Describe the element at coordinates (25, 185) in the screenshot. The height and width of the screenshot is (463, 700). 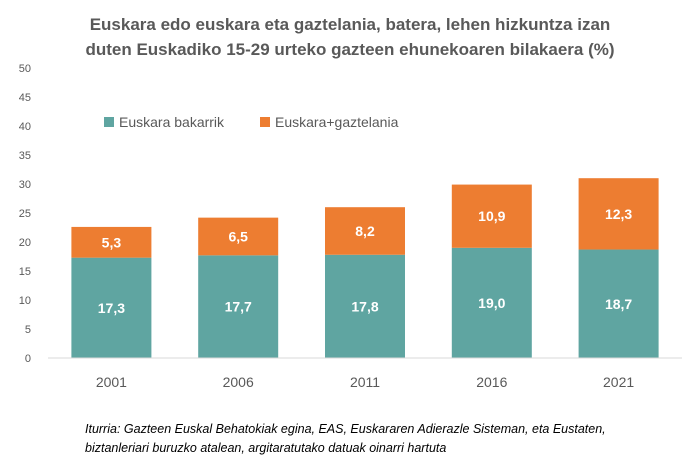
I see `y-tick-label: 30` at that location.